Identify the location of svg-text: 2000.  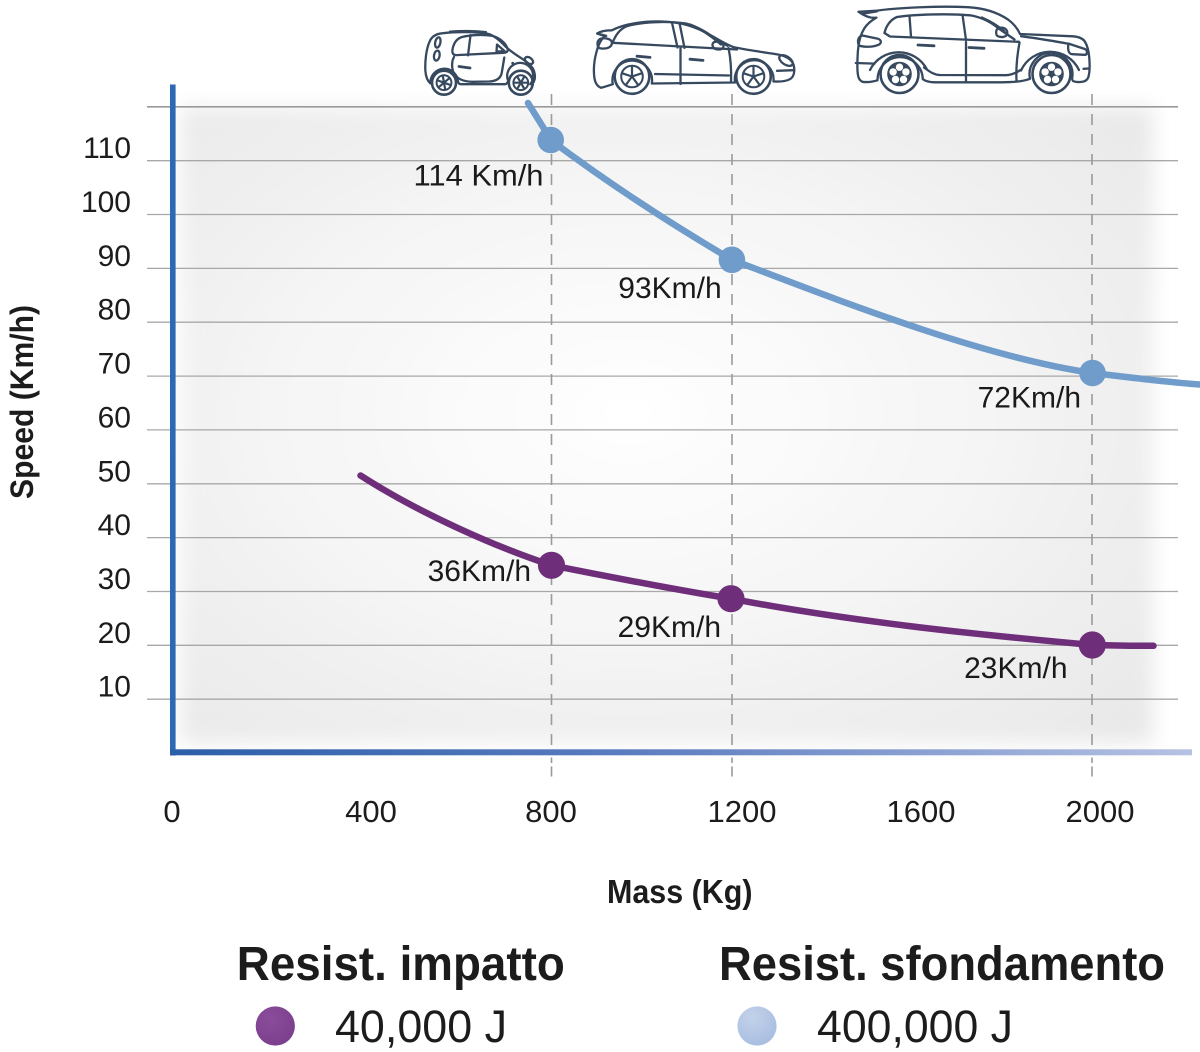
(1100, 811).